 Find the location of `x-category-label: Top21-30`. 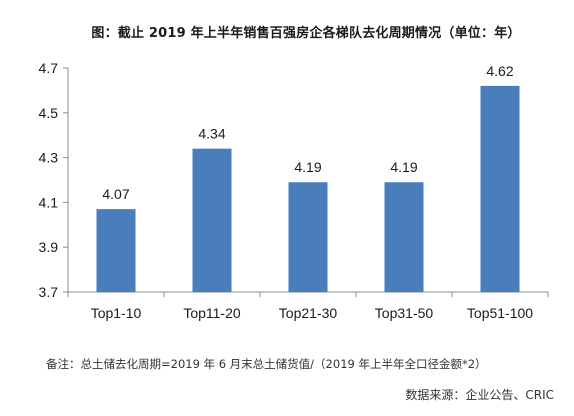

x-category-label: Top21-30 is located at coordinates (308, 313).